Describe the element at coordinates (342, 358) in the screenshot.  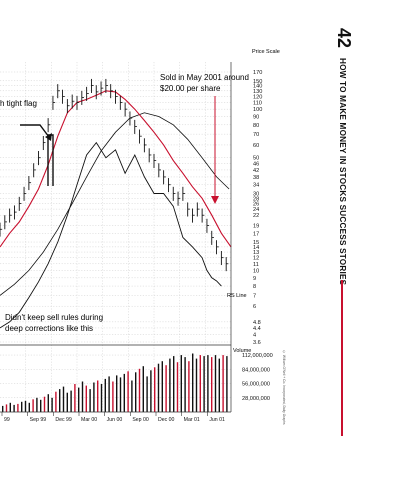
I see `accent-rule` at that location.